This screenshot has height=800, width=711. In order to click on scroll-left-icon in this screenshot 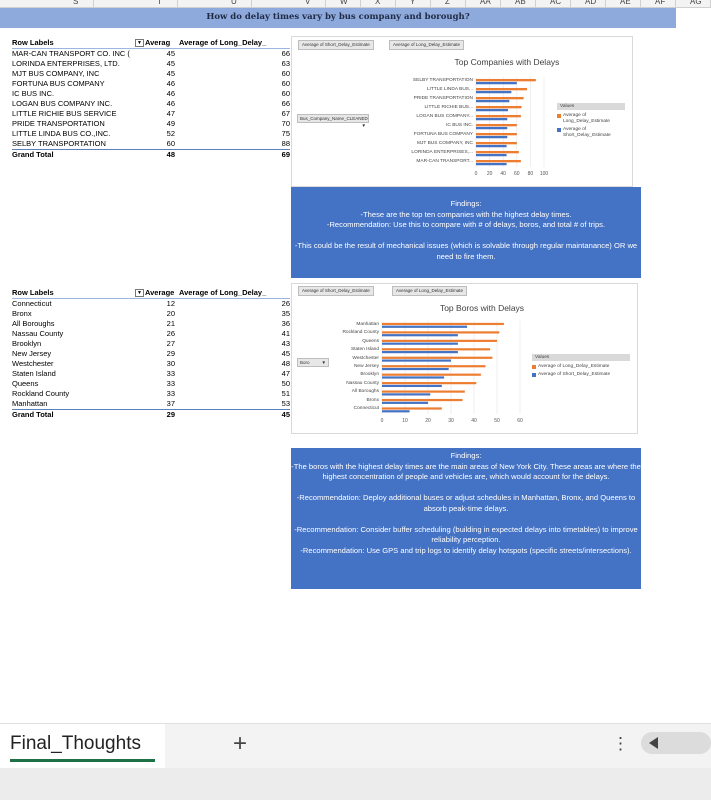, I will do `click(653, 743)`.